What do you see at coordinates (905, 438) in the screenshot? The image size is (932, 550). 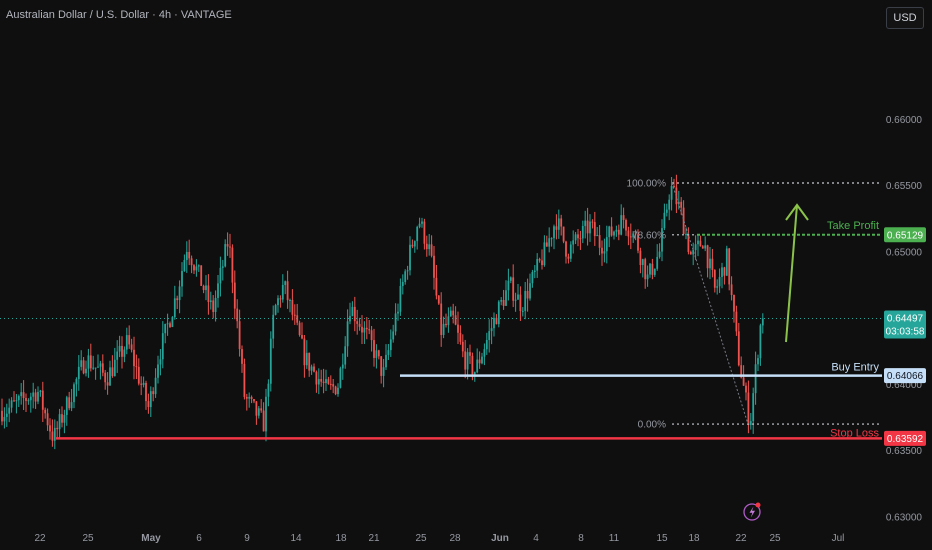 I see `tag-stop-loss: 0.63592` at bounding box center [905, 438].